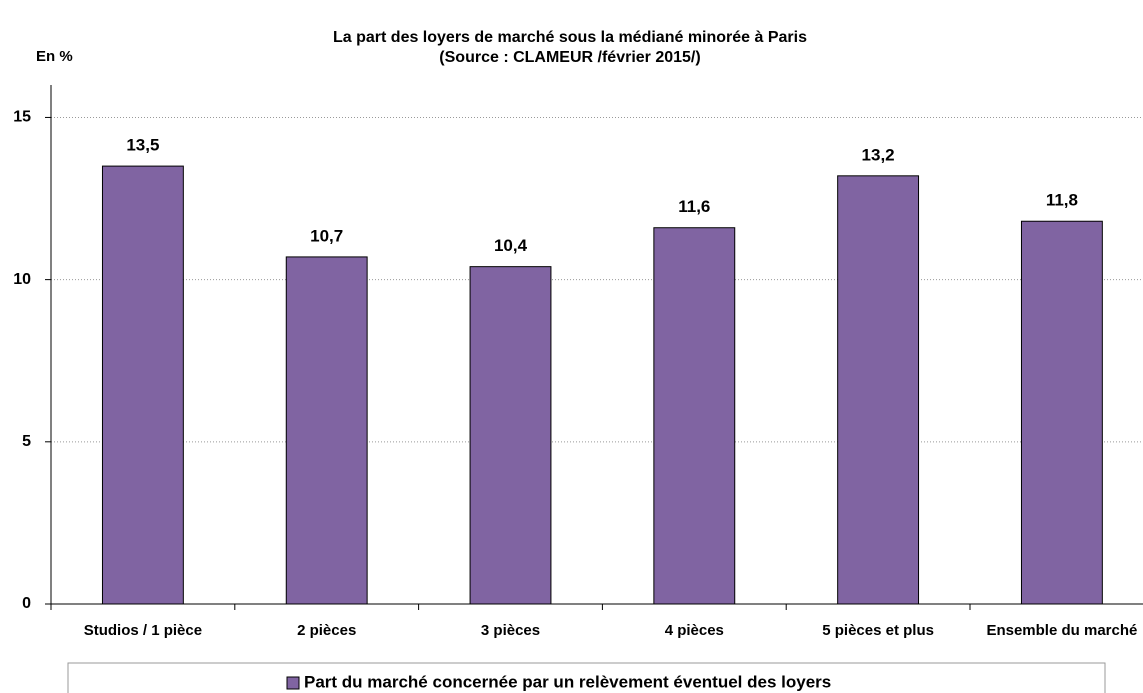 The height and width of the screenshot is (693, 1143). I want to click on chart-subtitle: (Source : CLAMEUR /février 2015/), so click(569, 57).